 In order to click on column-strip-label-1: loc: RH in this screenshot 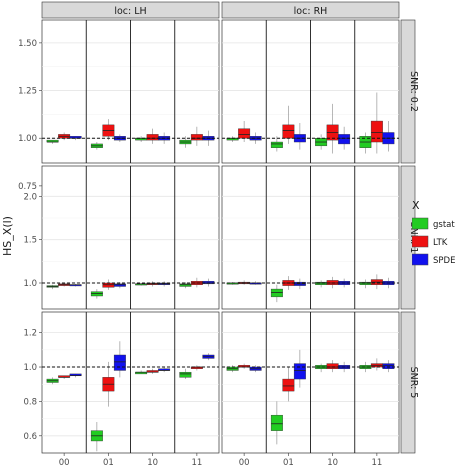, I will do `click(311, 11)`.